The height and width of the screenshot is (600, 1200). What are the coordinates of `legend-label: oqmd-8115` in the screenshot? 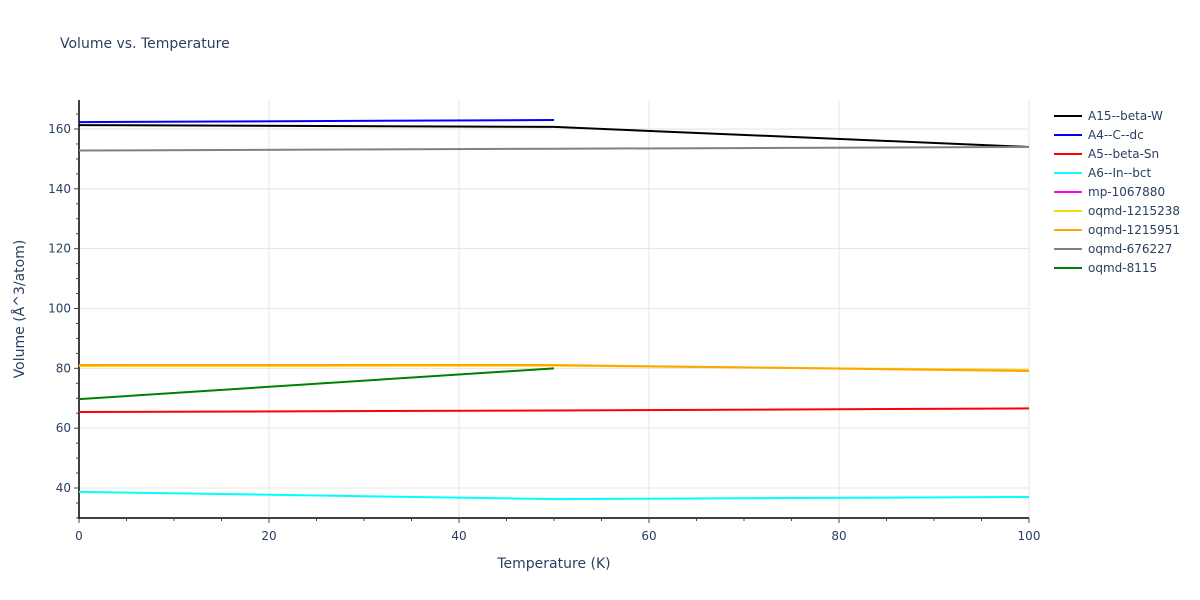 It's located at (1123, 267).